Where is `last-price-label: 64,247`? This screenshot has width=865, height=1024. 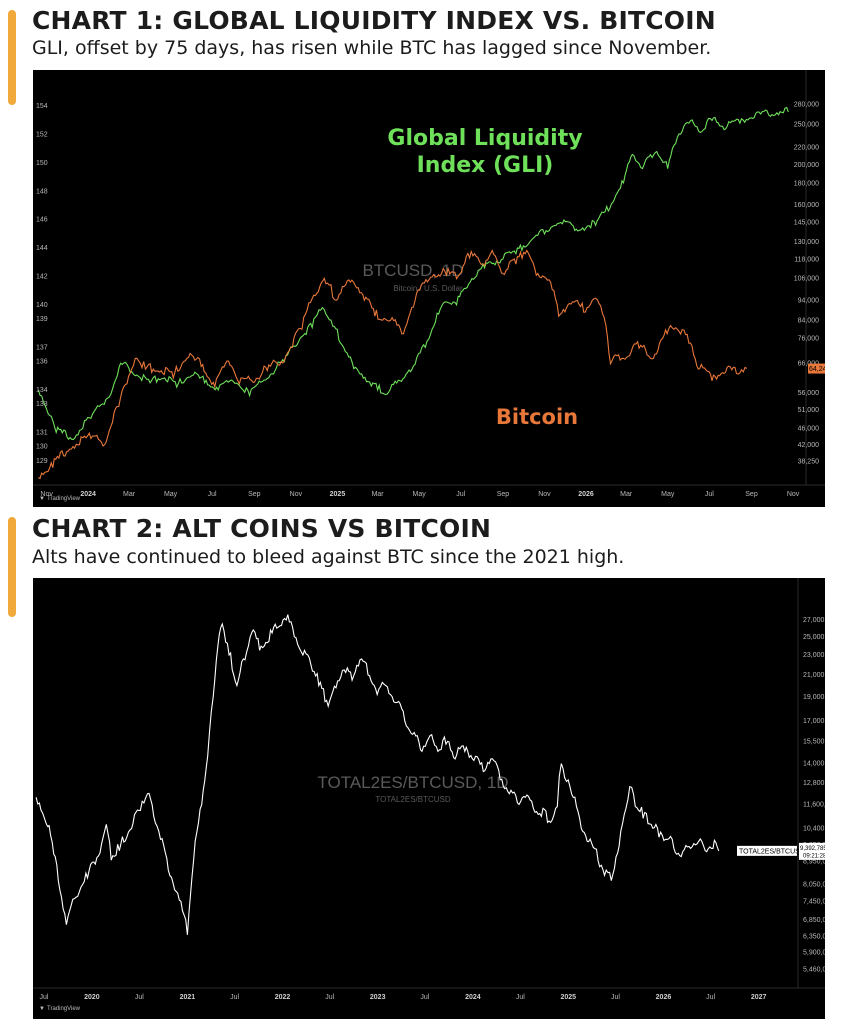
last-price-label: 64,247 is located at coordinates (817, 369).